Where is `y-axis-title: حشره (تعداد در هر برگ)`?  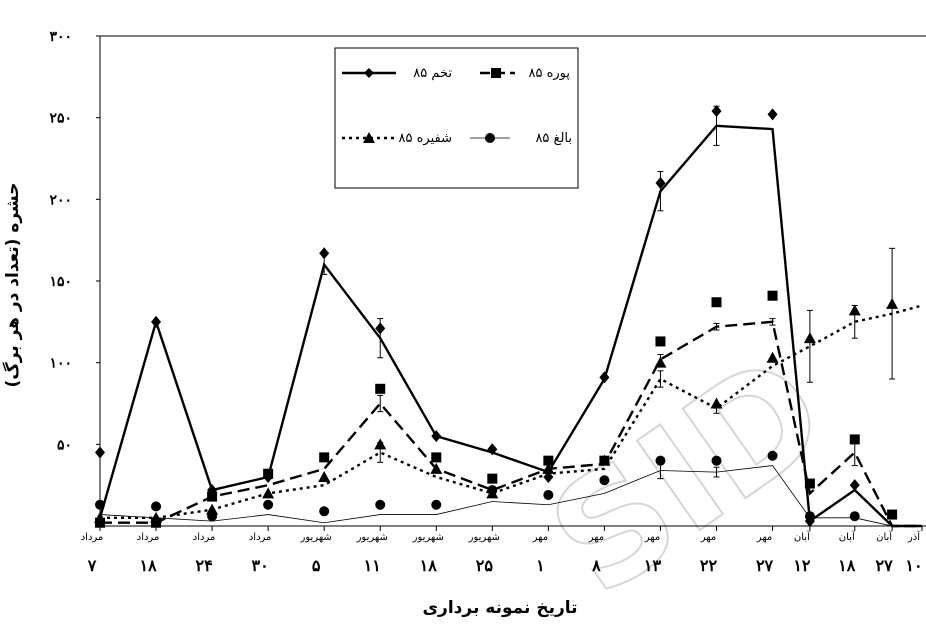 y-axis-title: حشره (تعداد در هر برگ) is located at coordinates (13, 285).